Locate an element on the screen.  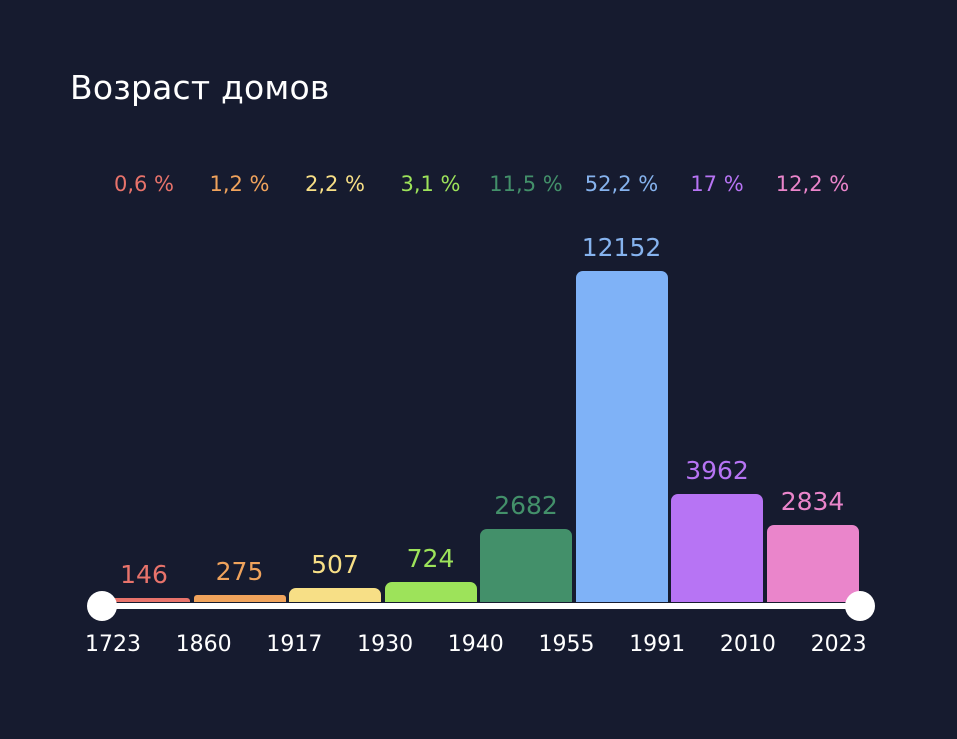
bar-value-label: 12152 is located at coordinates (621, 247).